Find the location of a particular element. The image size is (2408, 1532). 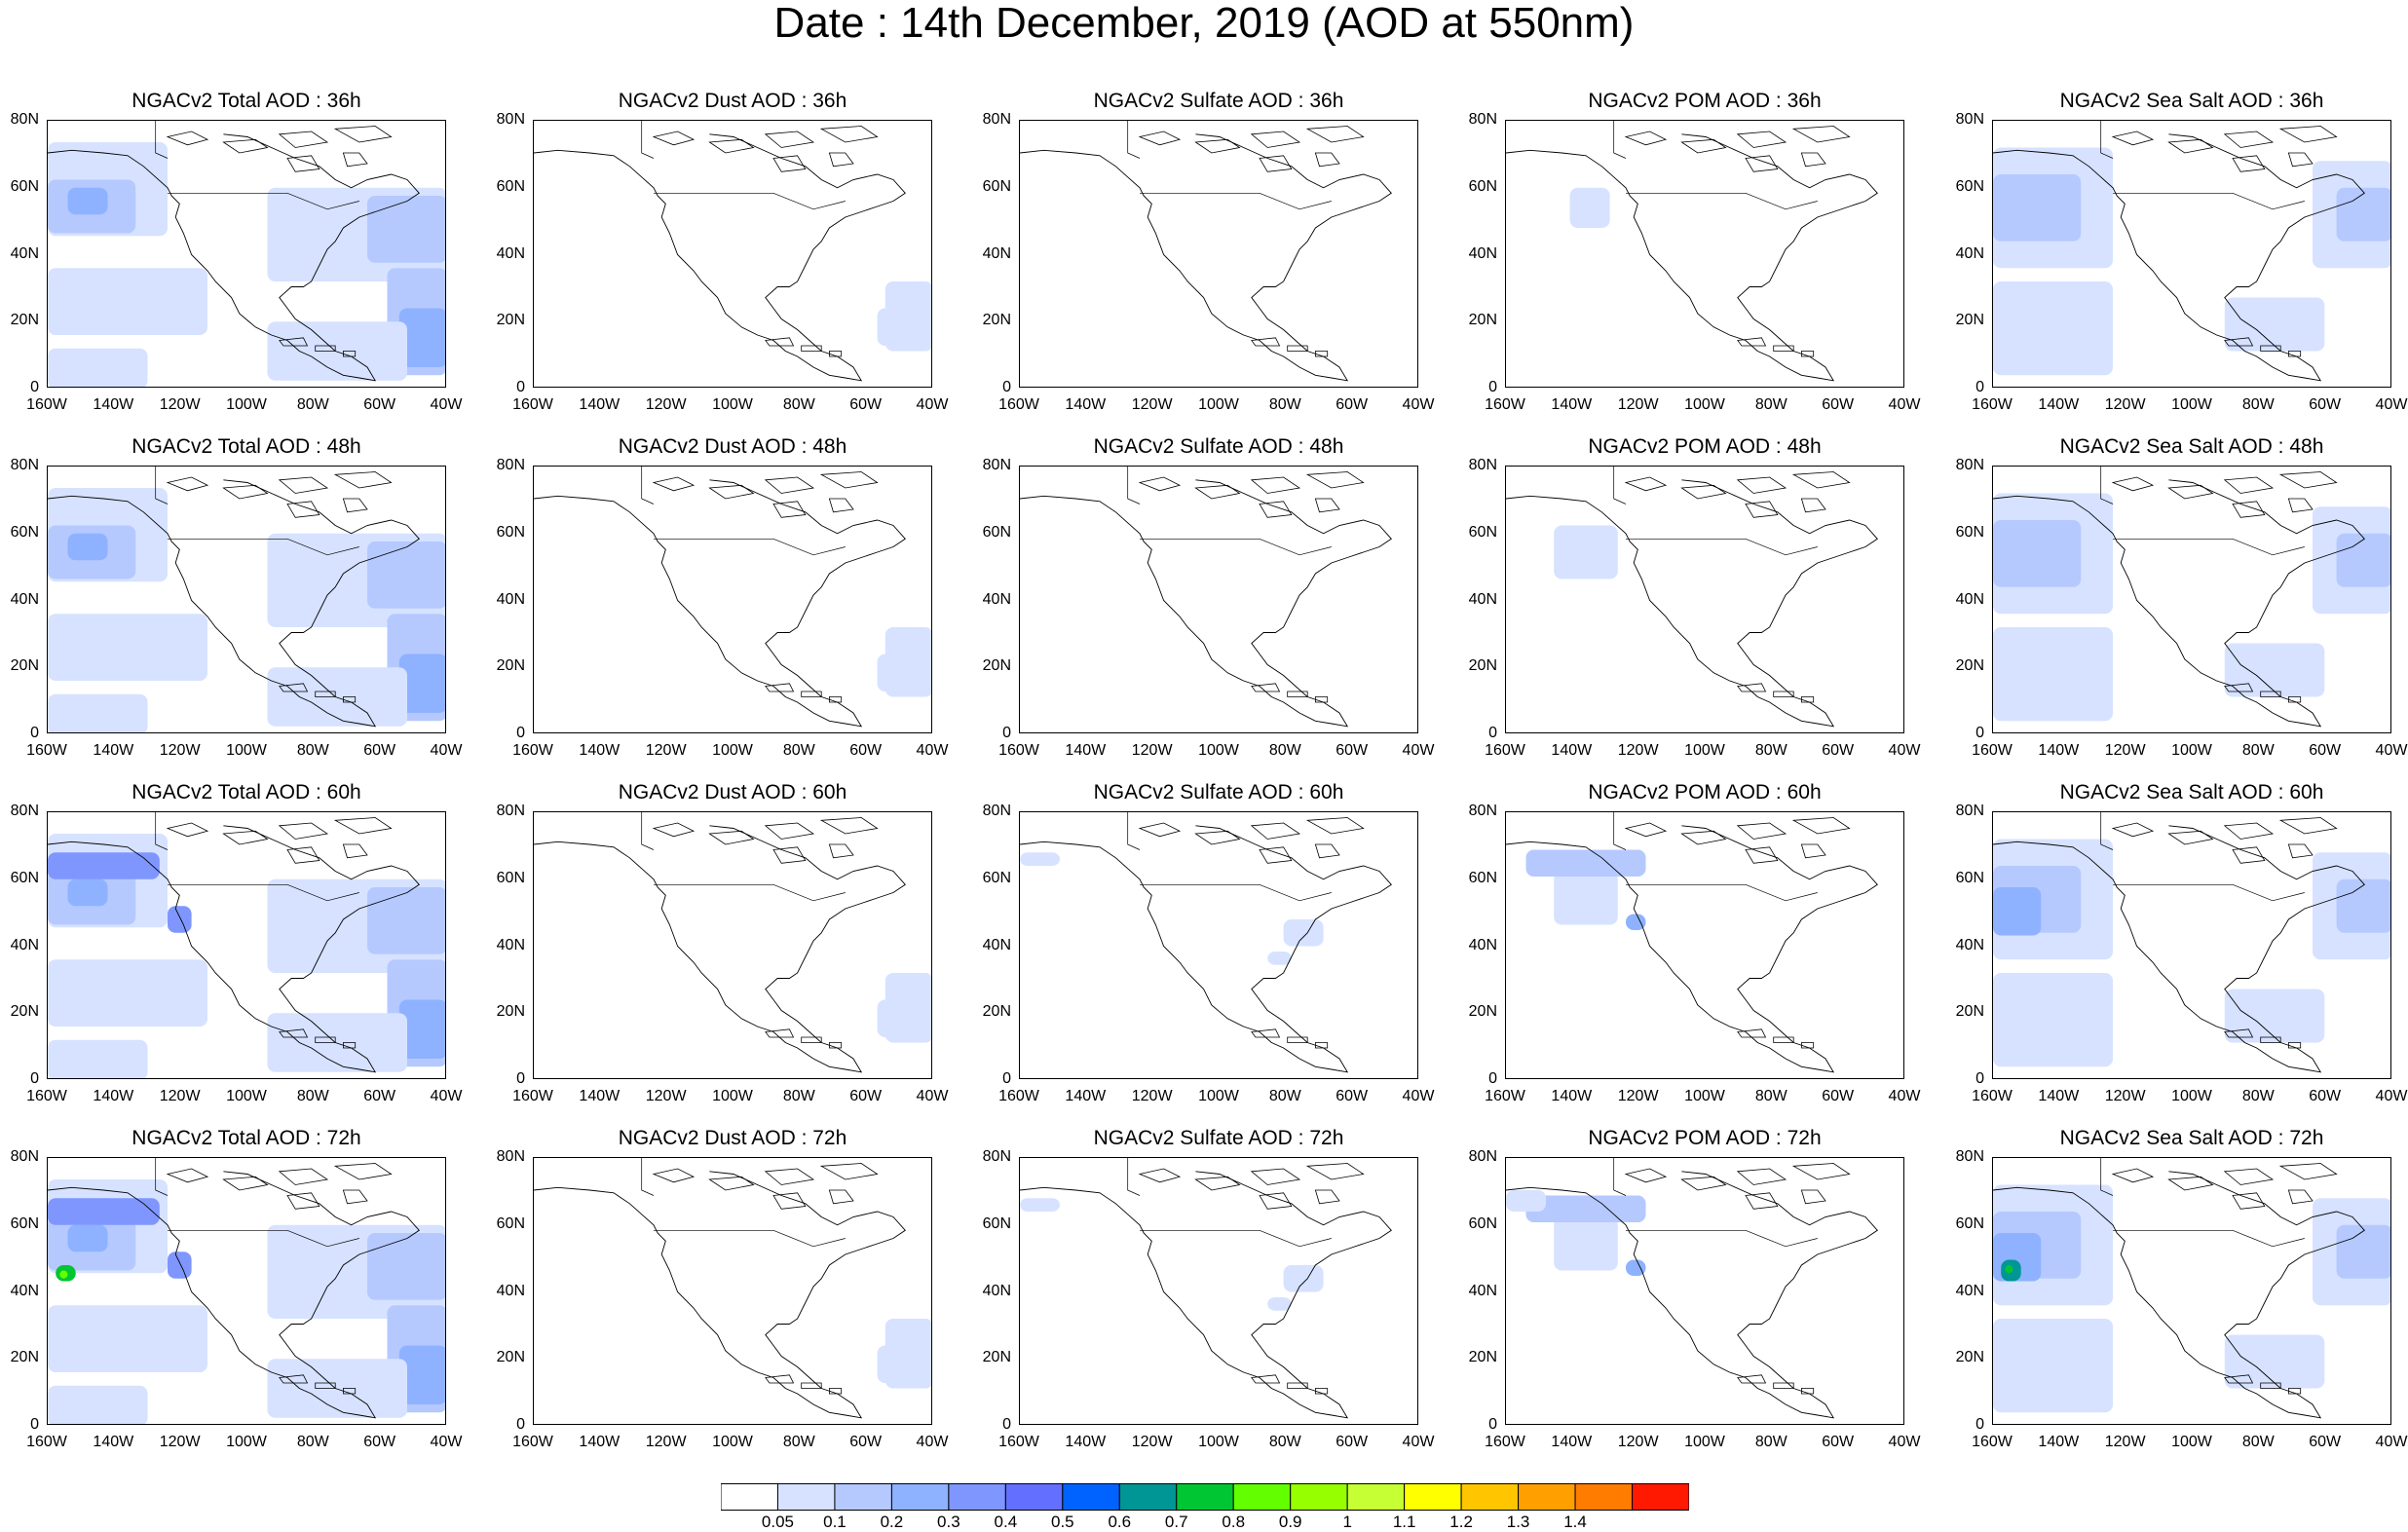

lon-tick-label: 40W is located at coordinates (932, 404).